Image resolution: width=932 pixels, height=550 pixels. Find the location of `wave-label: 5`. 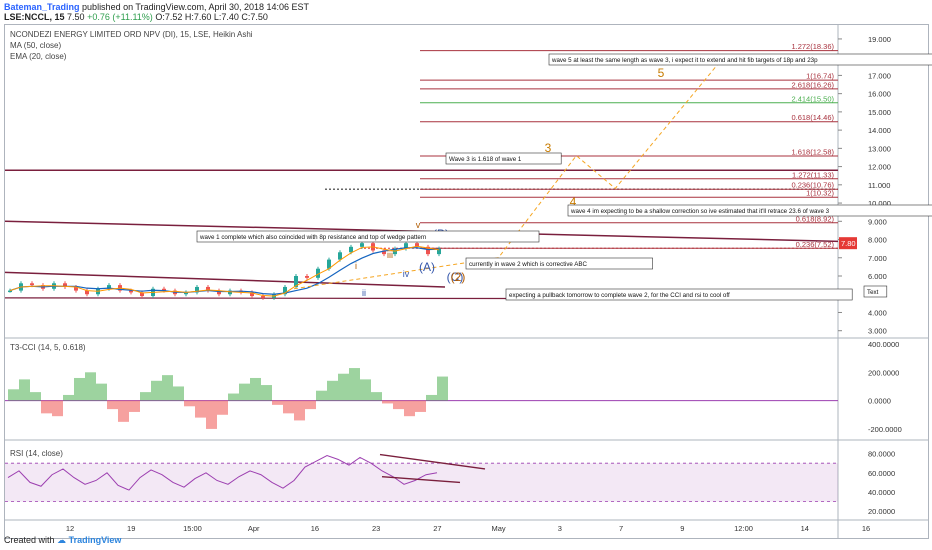

wave-label: 5 is located at coordinates (661, 73).